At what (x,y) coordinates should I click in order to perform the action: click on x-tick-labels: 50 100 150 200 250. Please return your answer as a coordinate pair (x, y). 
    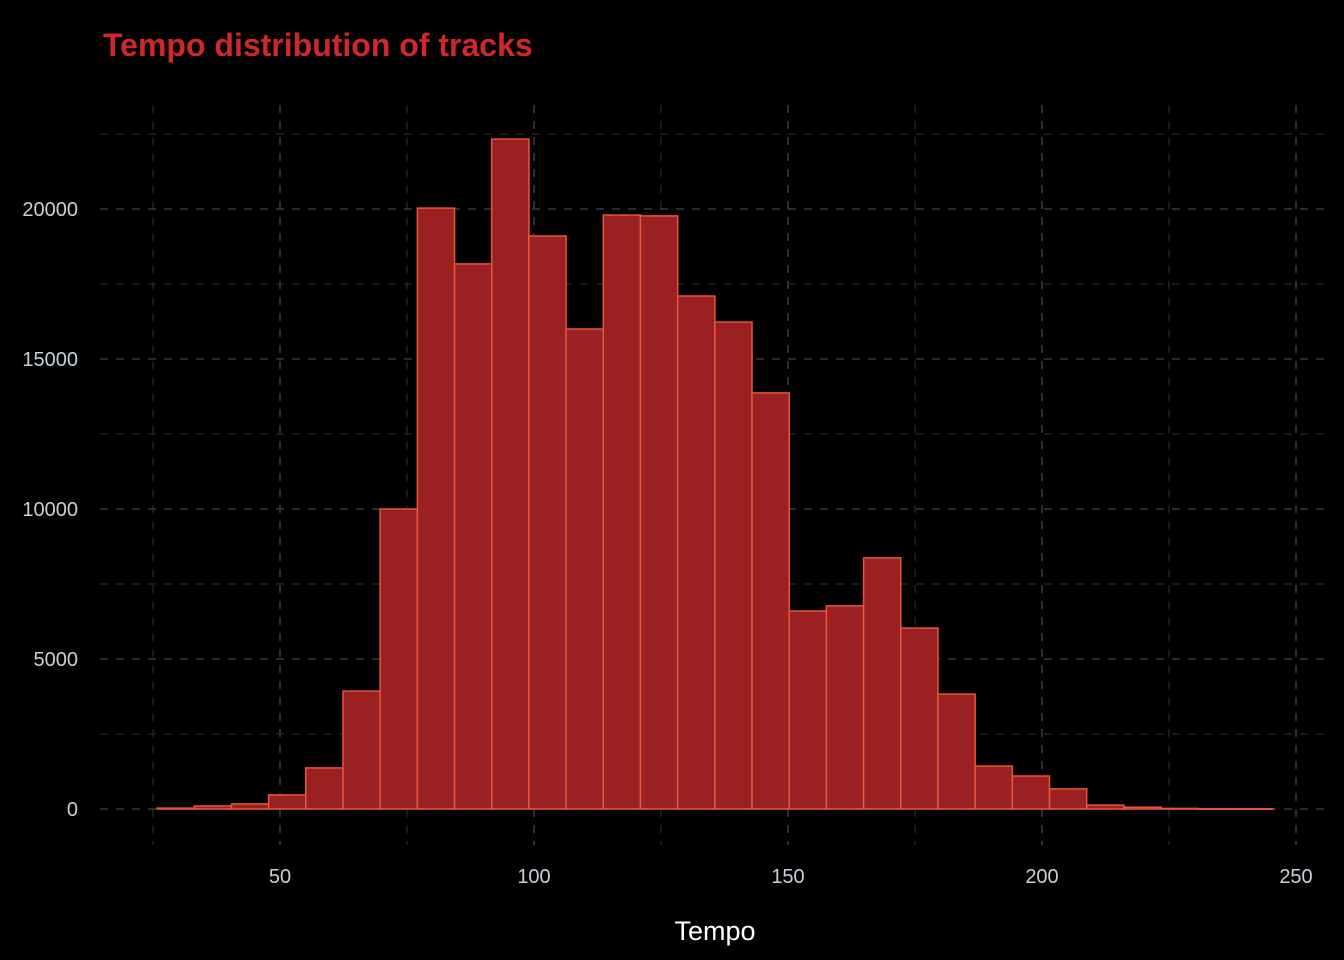
    Looking at the image, I should click on (791, 877).